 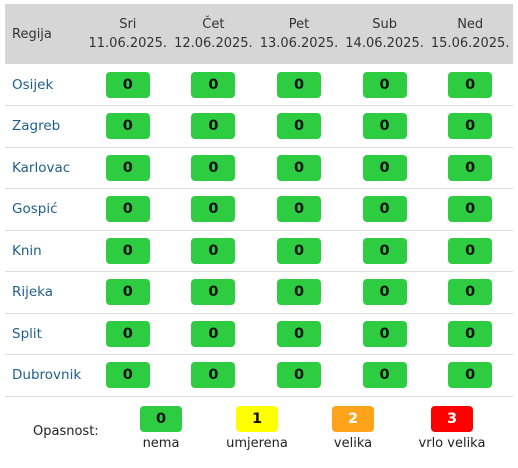 What do you see at coordinates (47, 375) in the screenshot?
I see `region-link-dubrovnik: Dubrovnik` at bounding box center [47, 375].